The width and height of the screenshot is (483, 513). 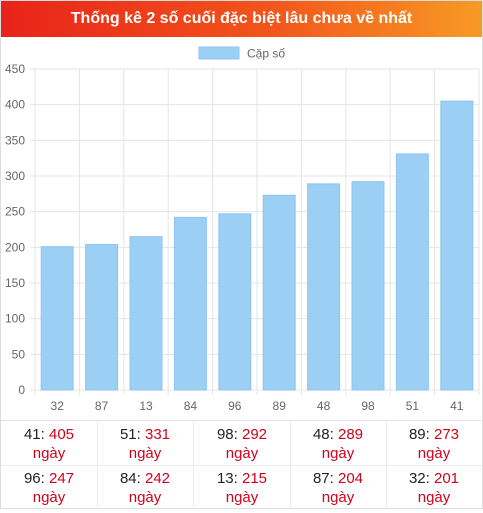 What do you see at coordinates (447, 434) in the screenshot?
I see `stat-days-value: 273` at bounding box center [447, 434].